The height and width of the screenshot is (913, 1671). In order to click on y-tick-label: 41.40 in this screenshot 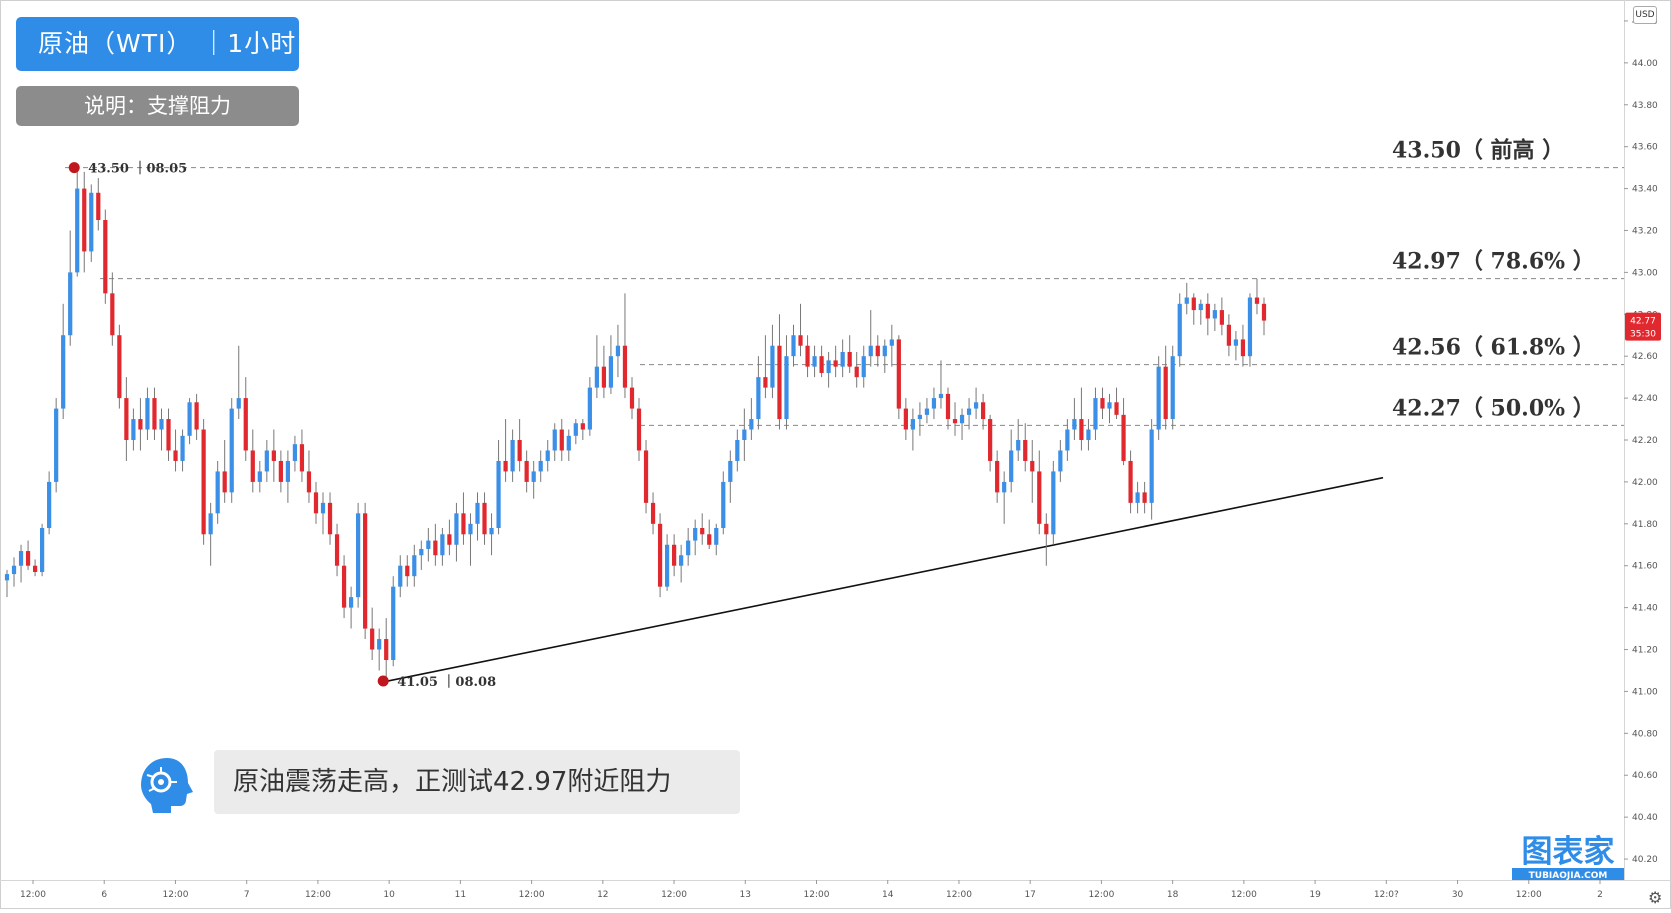, I will do `click(1645, 609)`.